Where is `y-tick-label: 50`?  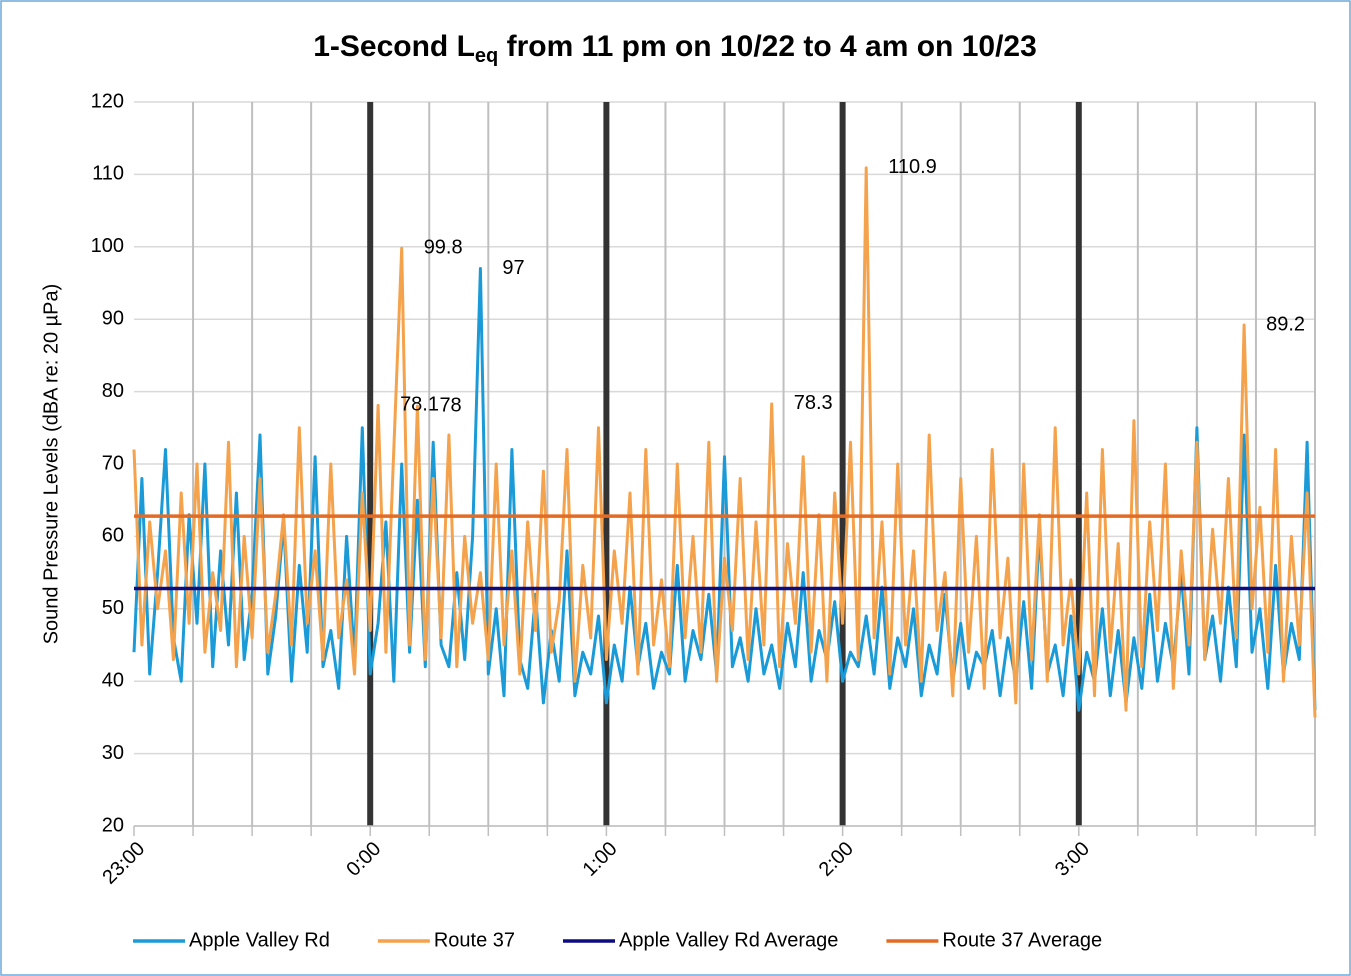 y-tick-label: 50 is located at coordinates (113, 608).